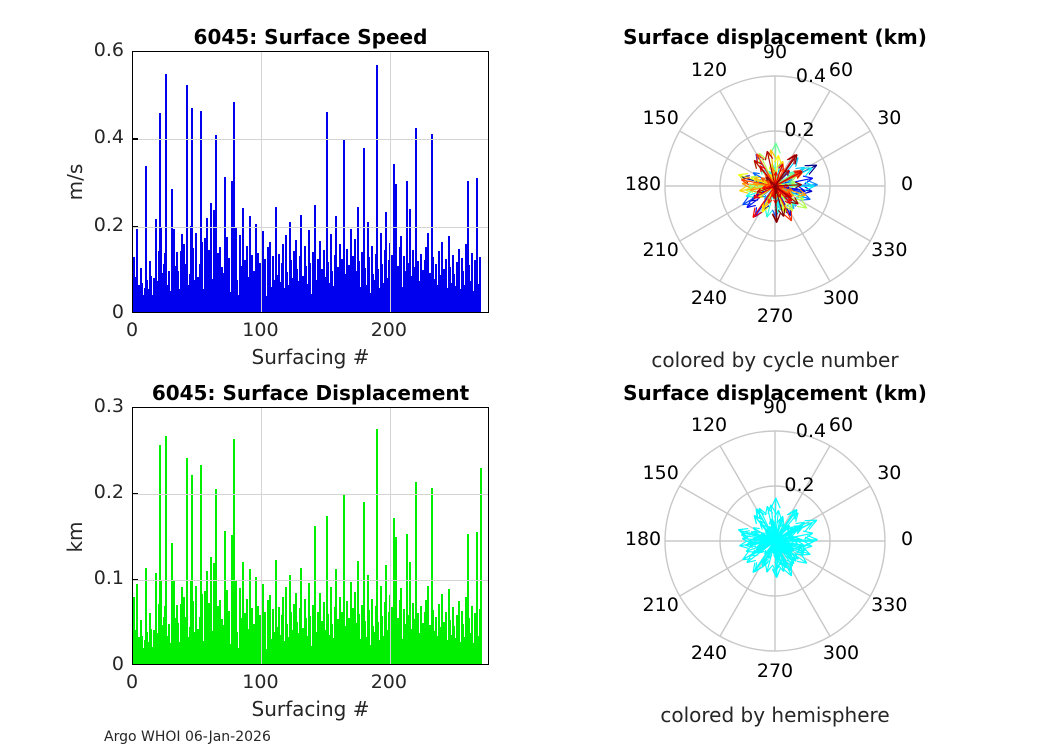  What do you see at coordinates (643, 184) in the screenshot?
I see `polar-angle-label: 180` at bounding box center [643, 184].